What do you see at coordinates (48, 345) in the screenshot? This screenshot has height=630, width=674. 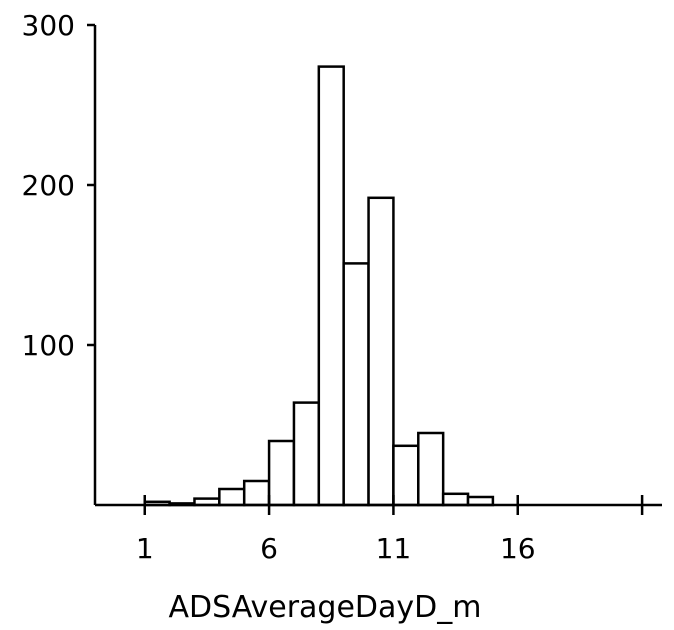 I see `y-tick-label-100: 100` at bounding box center [48, 345].